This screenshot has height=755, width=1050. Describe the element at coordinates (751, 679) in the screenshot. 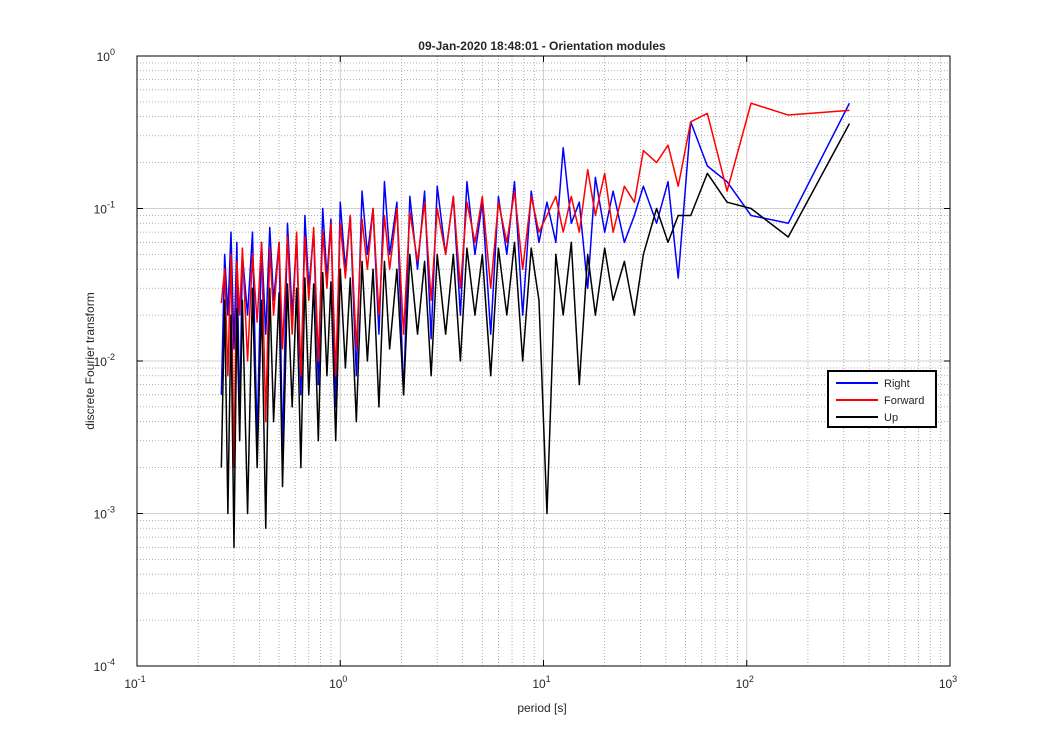

I see `x-tick-exponent: 2` at that location.